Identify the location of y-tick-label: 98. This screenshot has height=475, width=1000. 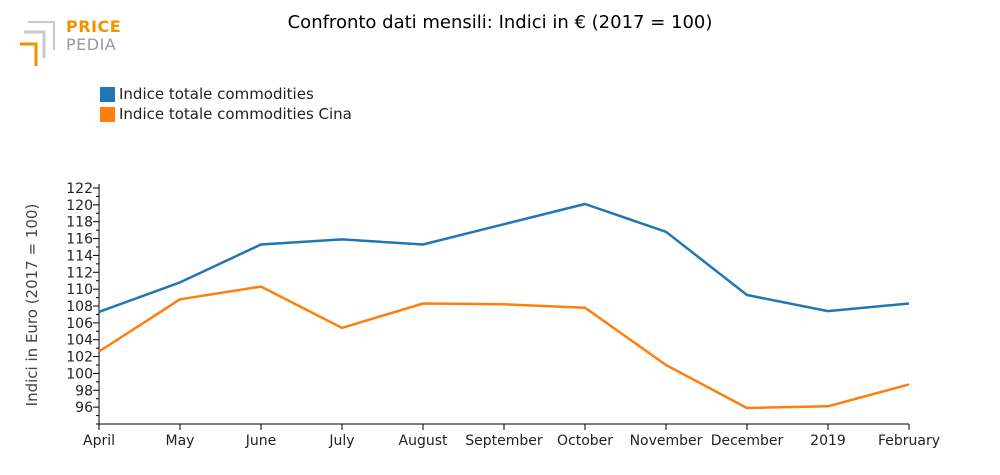
(84, 391).